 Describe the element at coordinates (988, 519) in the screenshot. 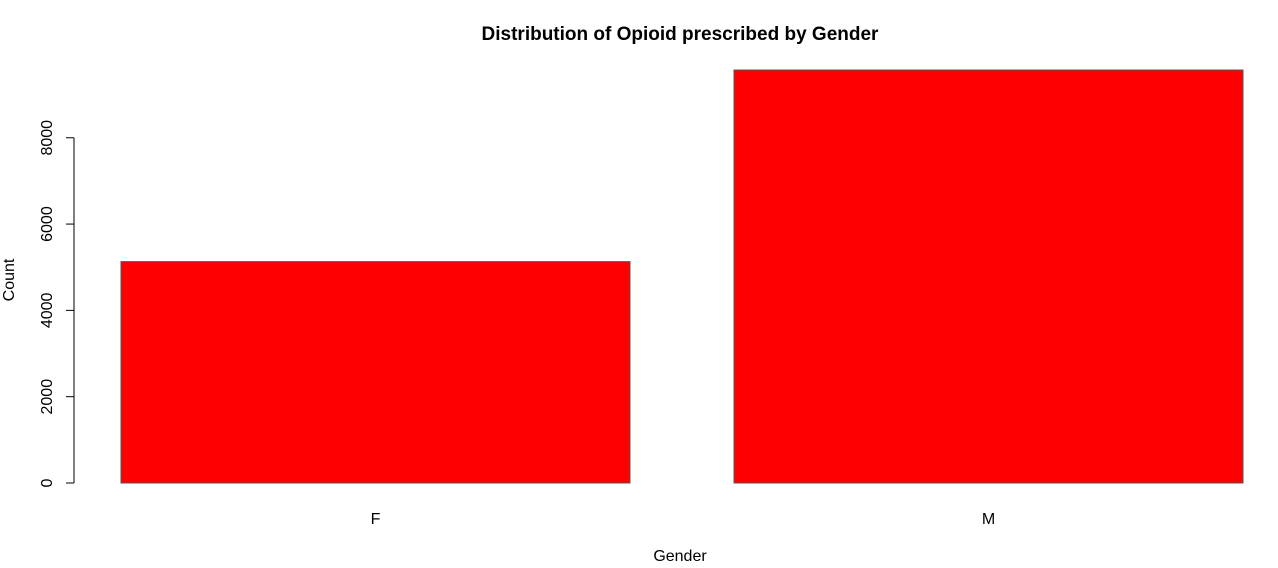

I see `x-tick-label: M` at that location.